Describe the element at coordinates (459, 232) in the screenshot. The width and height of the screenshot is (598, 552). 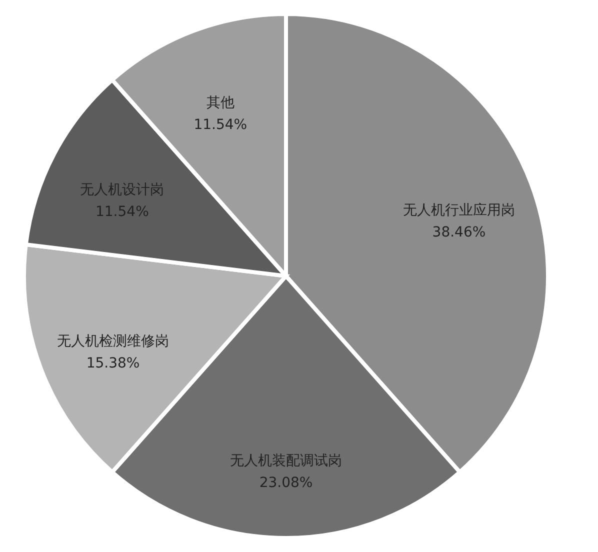
I see `data-label: 38.46%` at that location.